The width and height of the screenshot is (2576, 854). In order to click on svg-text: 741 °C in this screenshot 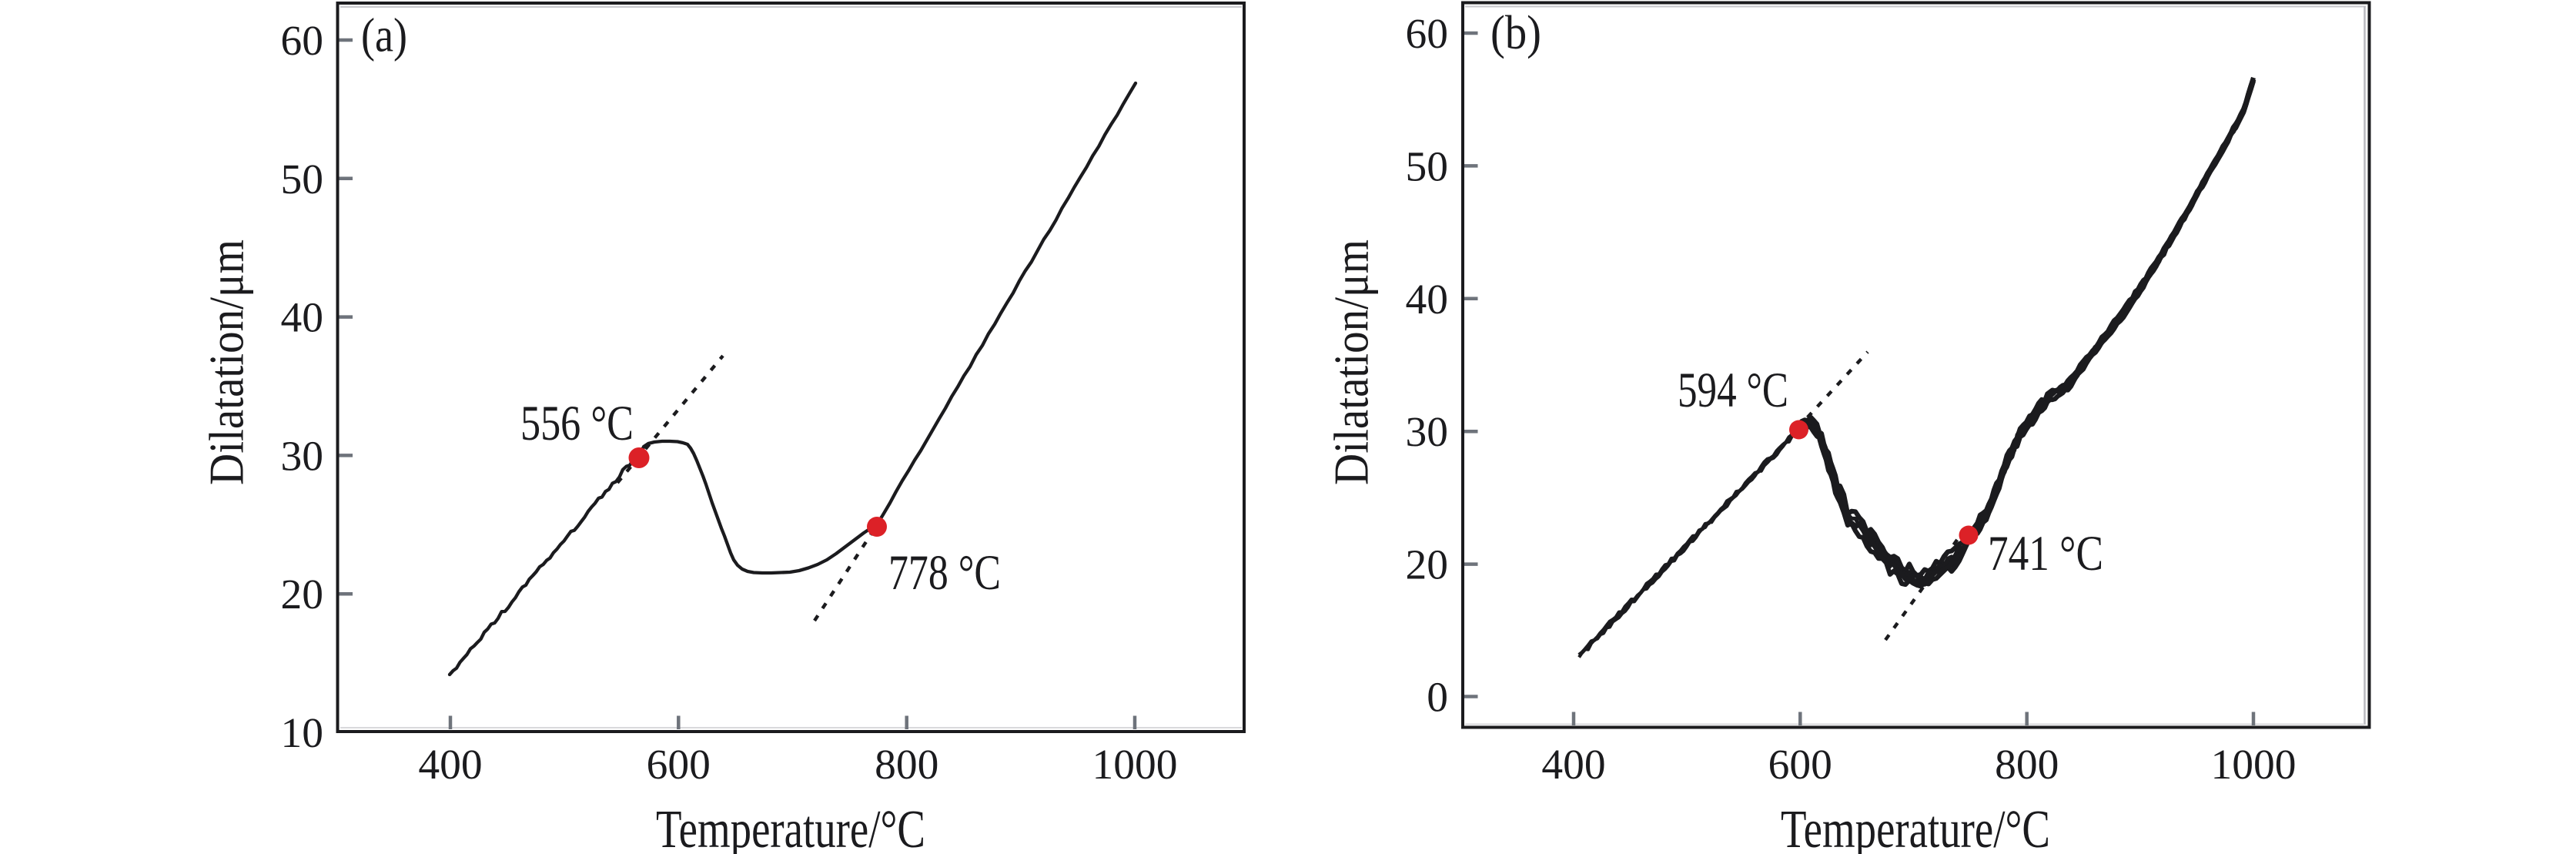, I will do `click(2046, 553)`.